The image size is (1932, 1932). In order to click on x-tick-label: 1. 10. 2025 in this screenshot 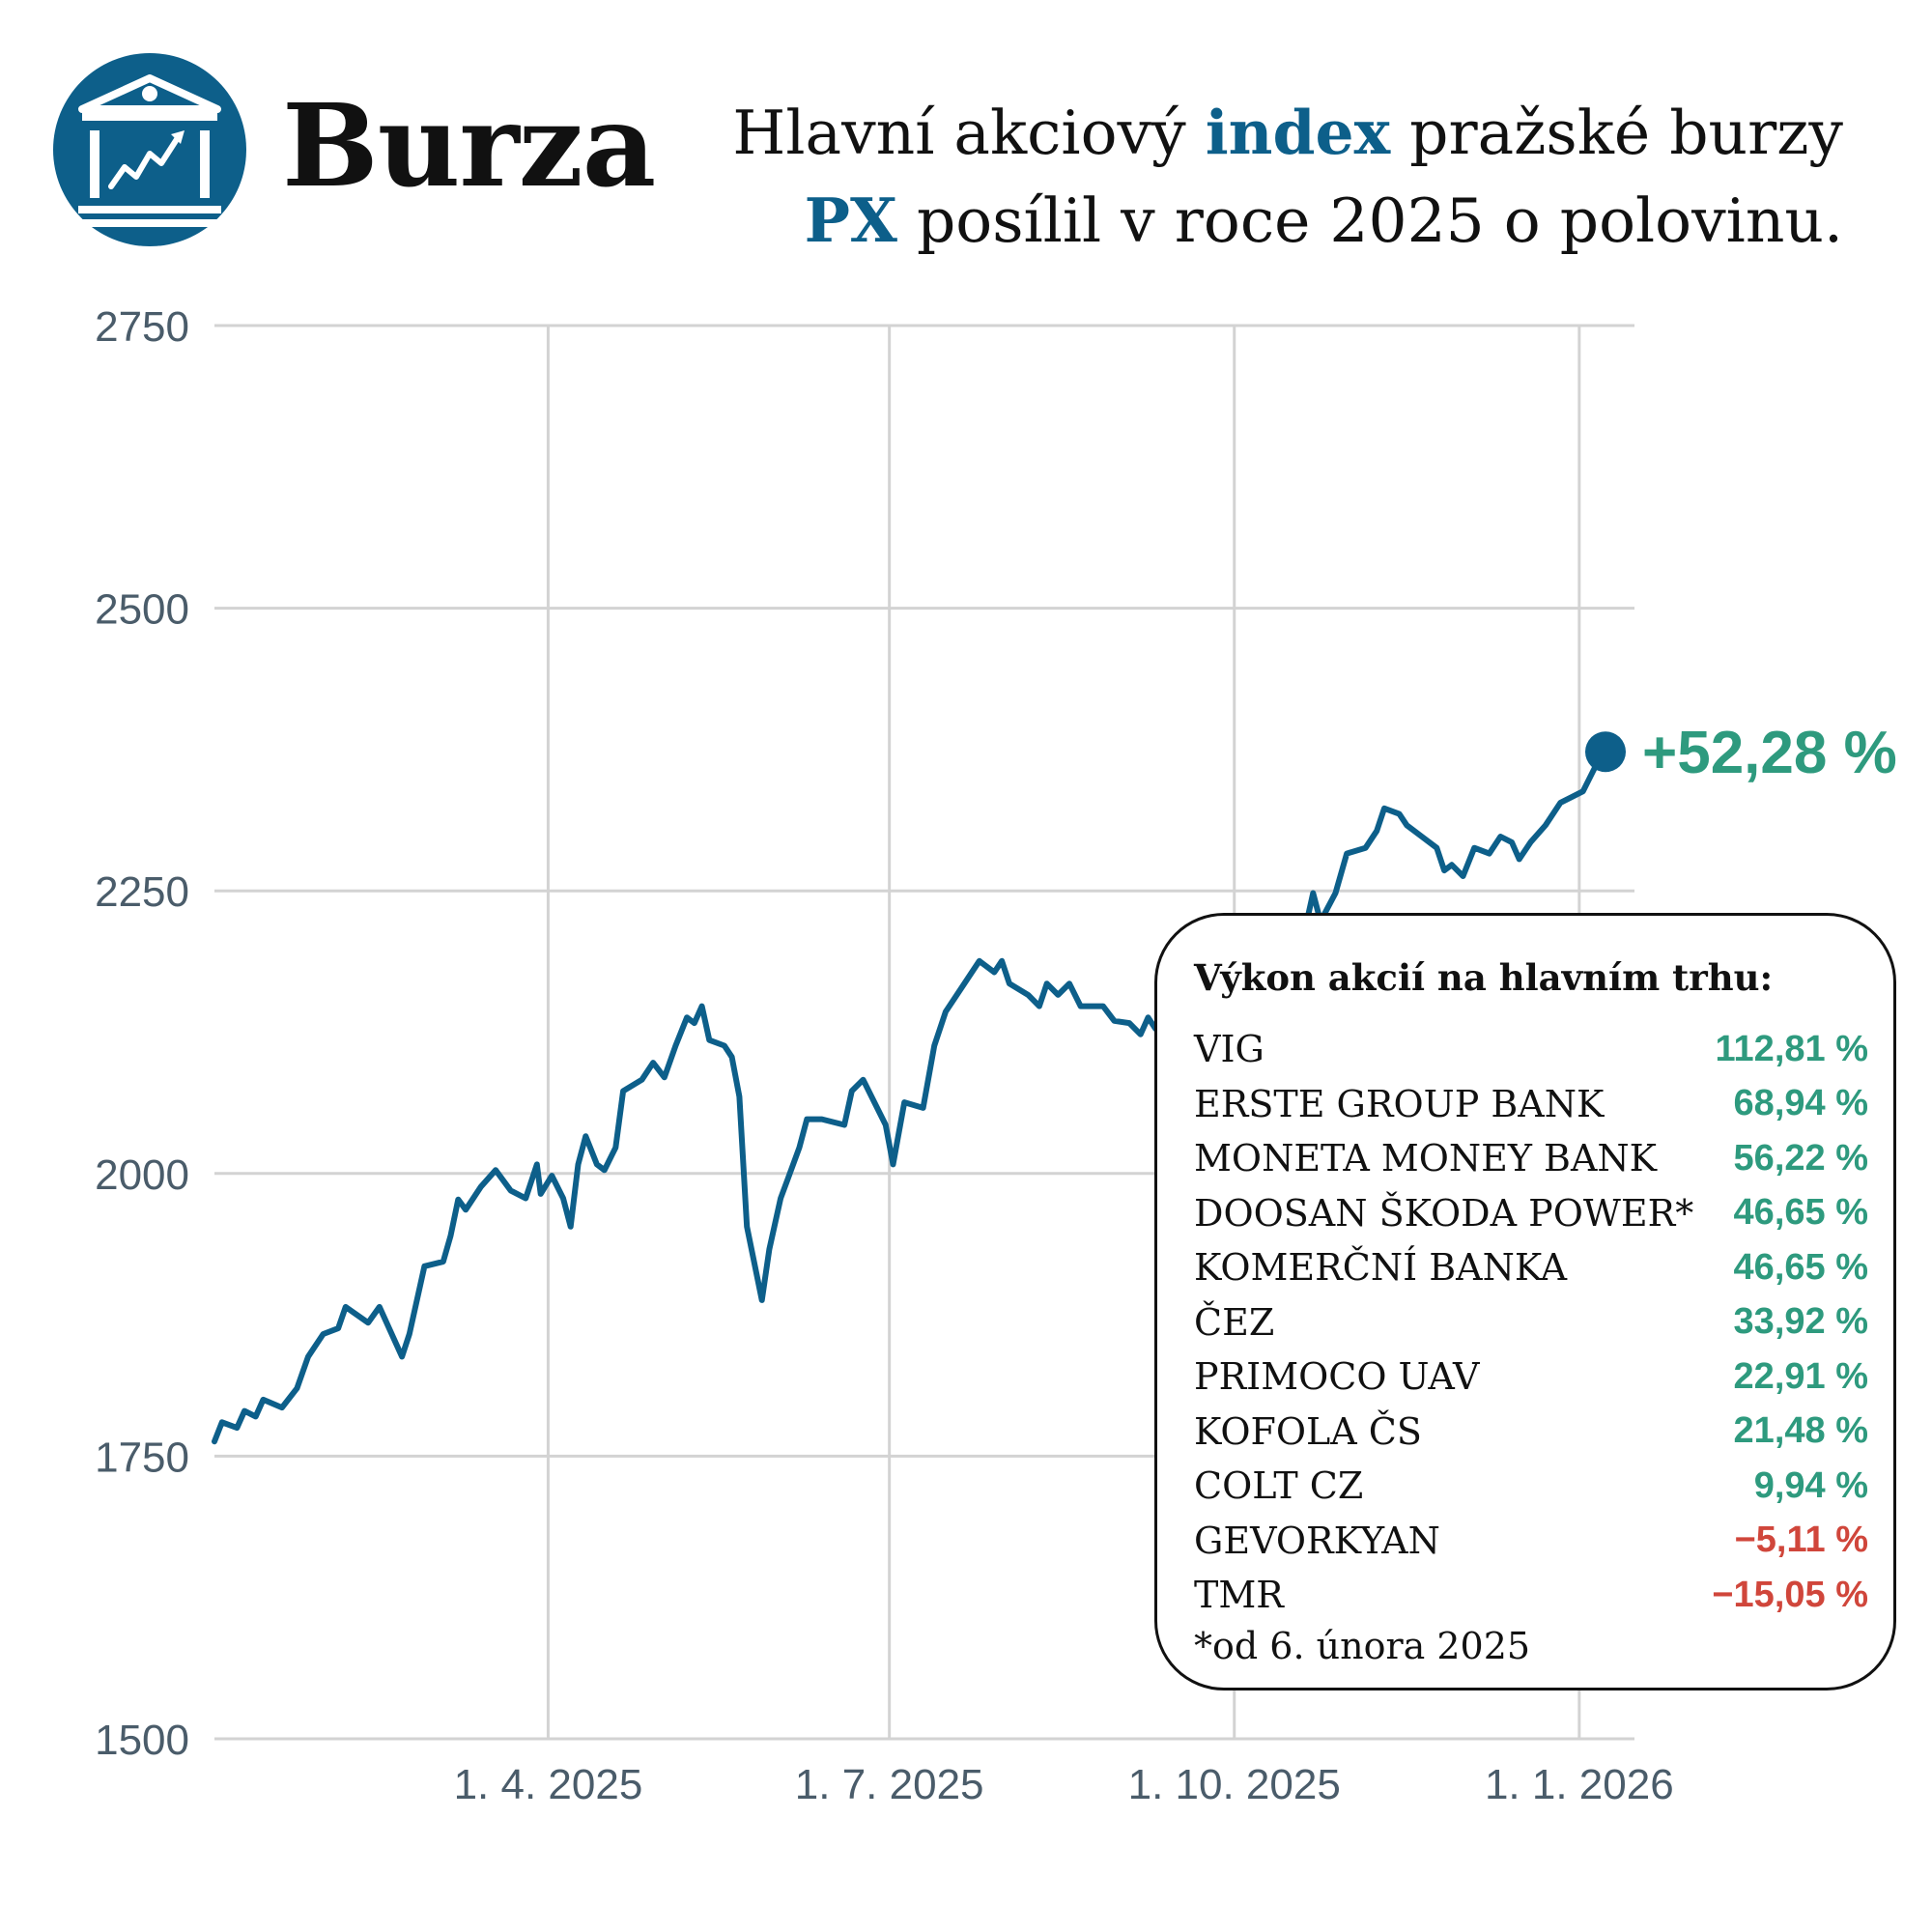, I will do `click(1234, 1784)`.